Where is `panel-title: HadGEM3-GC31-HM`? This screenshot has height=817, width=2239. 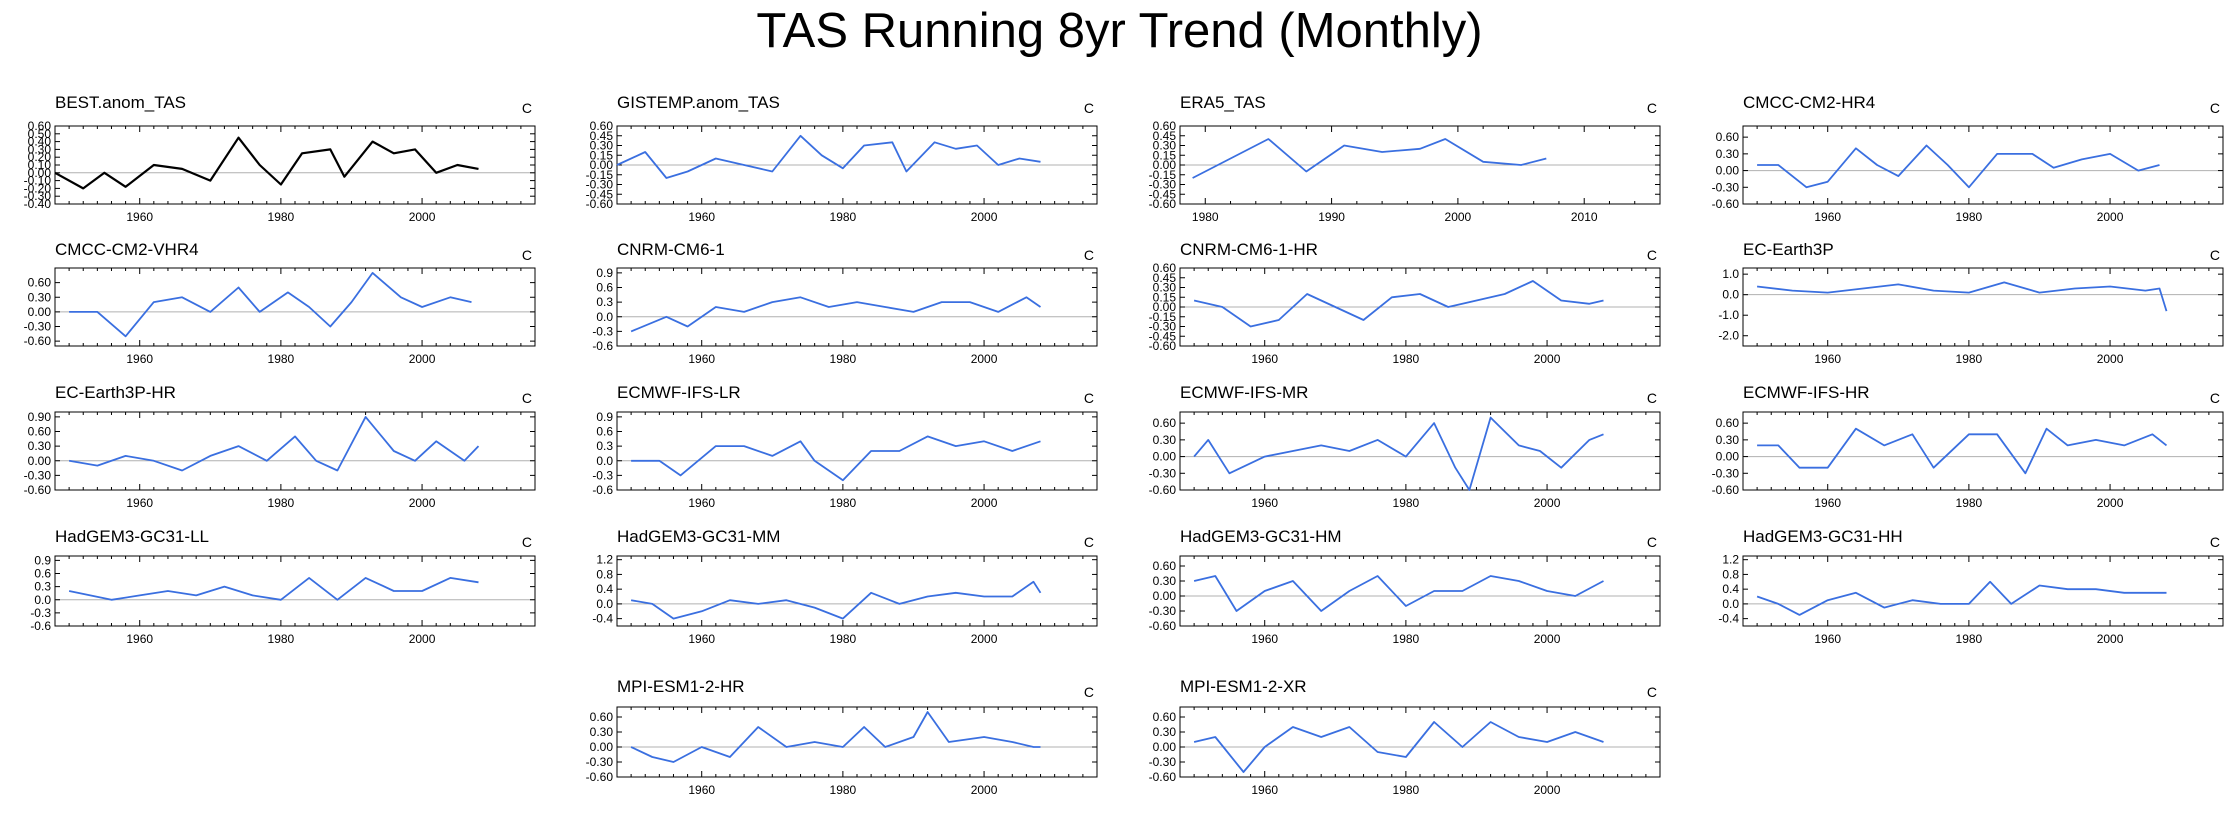 panel-title: HadGEM3-GC31-HM is located at coordinates (1261, 536).